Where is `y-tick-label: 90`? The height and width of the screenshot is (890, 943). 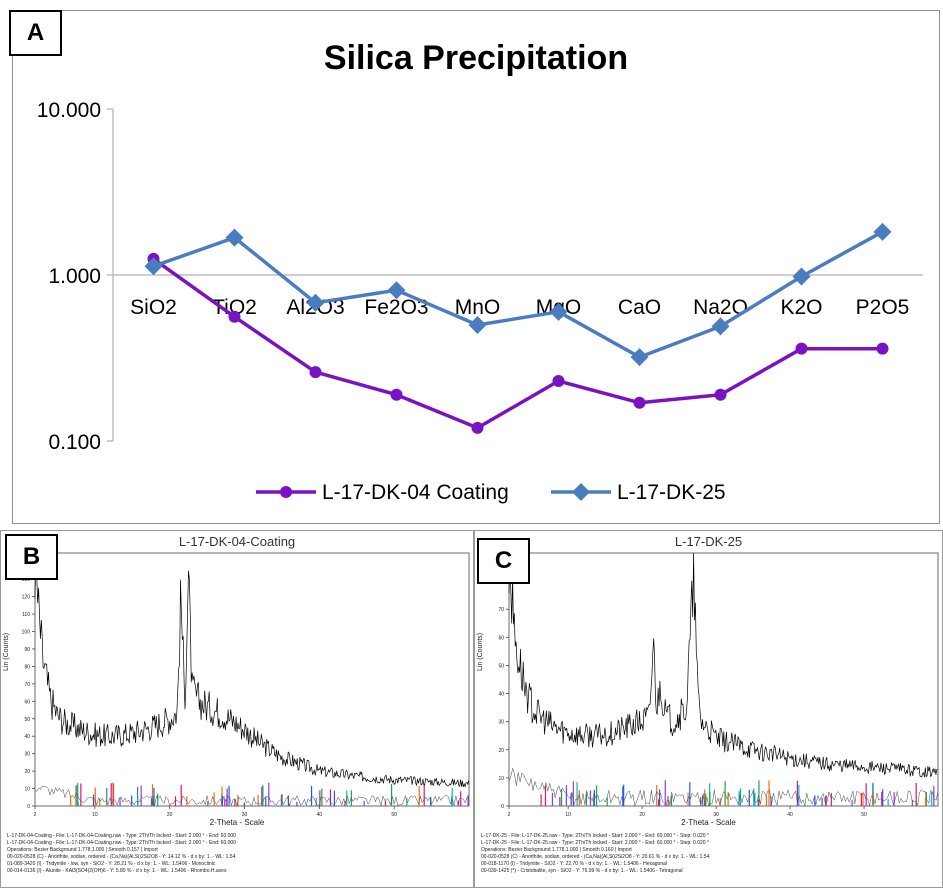 y-tick-label: 90 is located at coordinates (27, 650).